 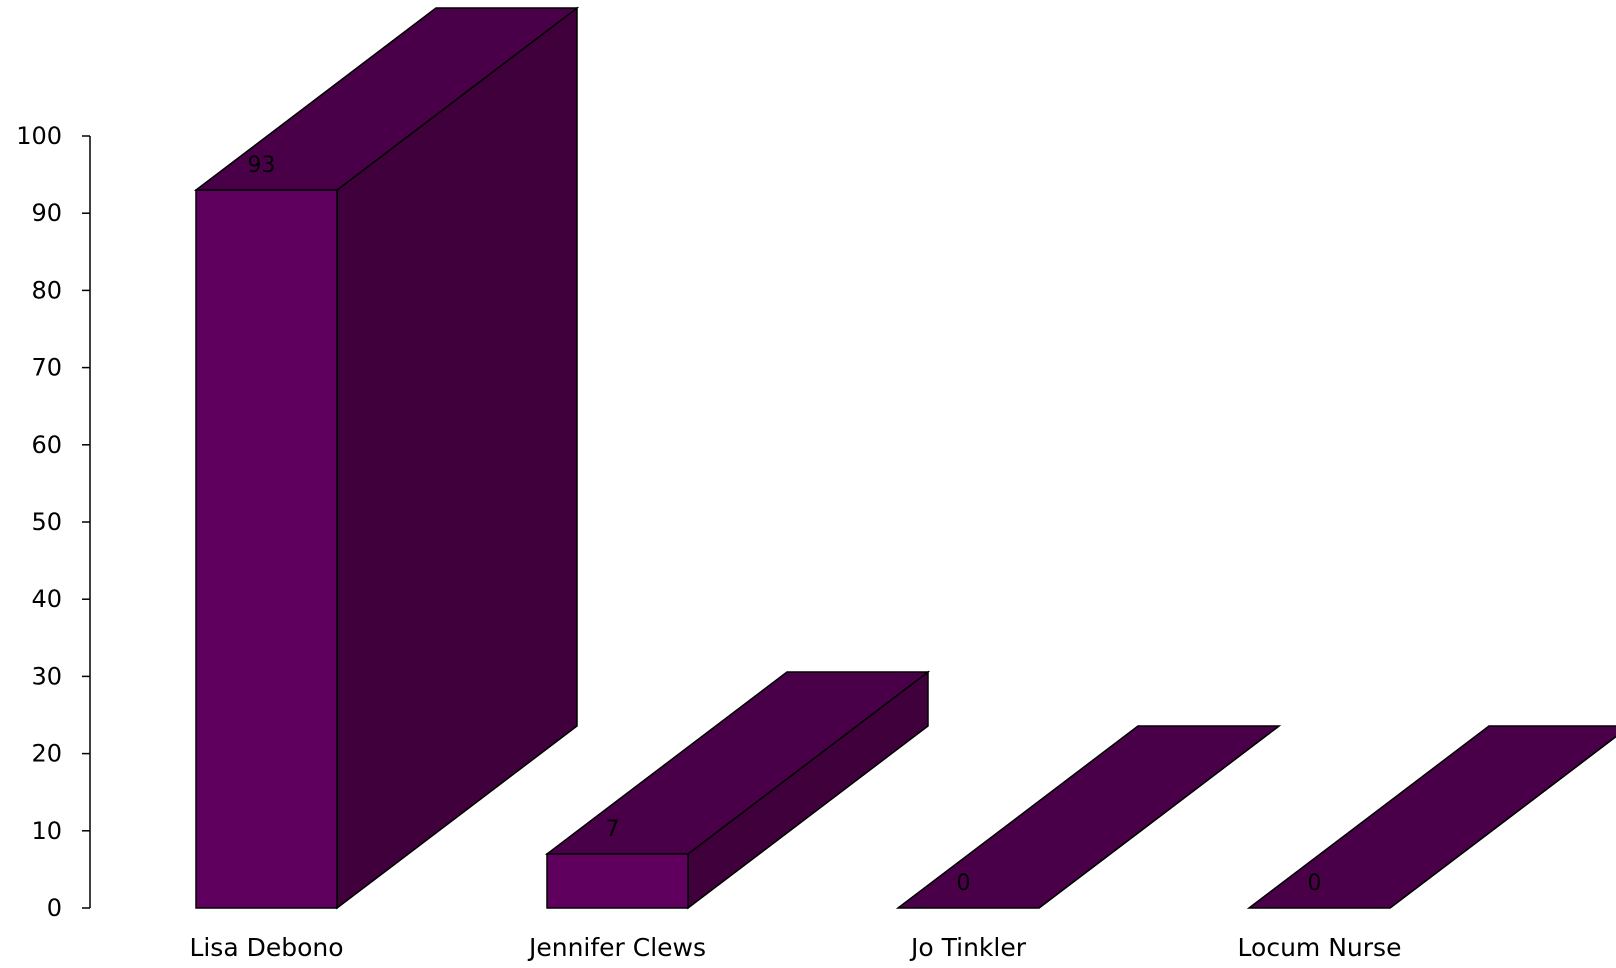 I want to click on y-tick-label: 20, so click(x=46, y=754).